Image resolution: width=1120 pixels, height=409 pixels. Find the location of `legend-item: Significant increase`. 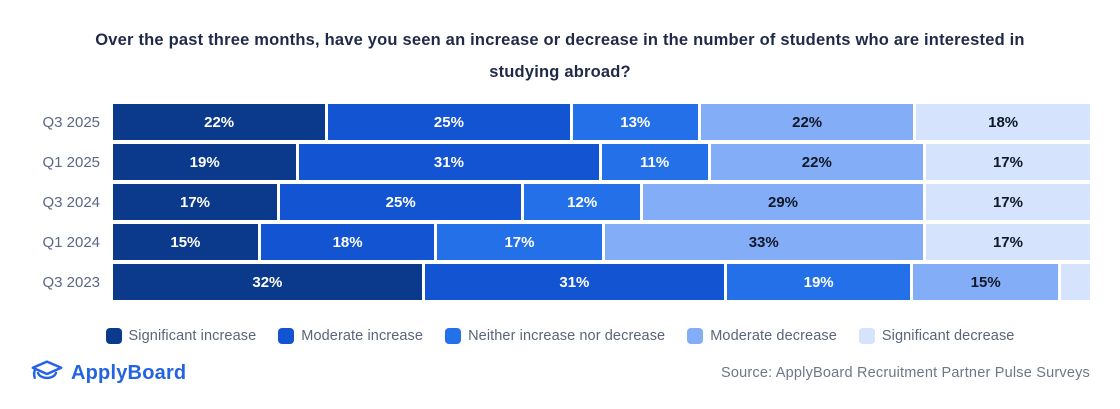

legend-item: Significant increase is located at coordinates (181, 336).